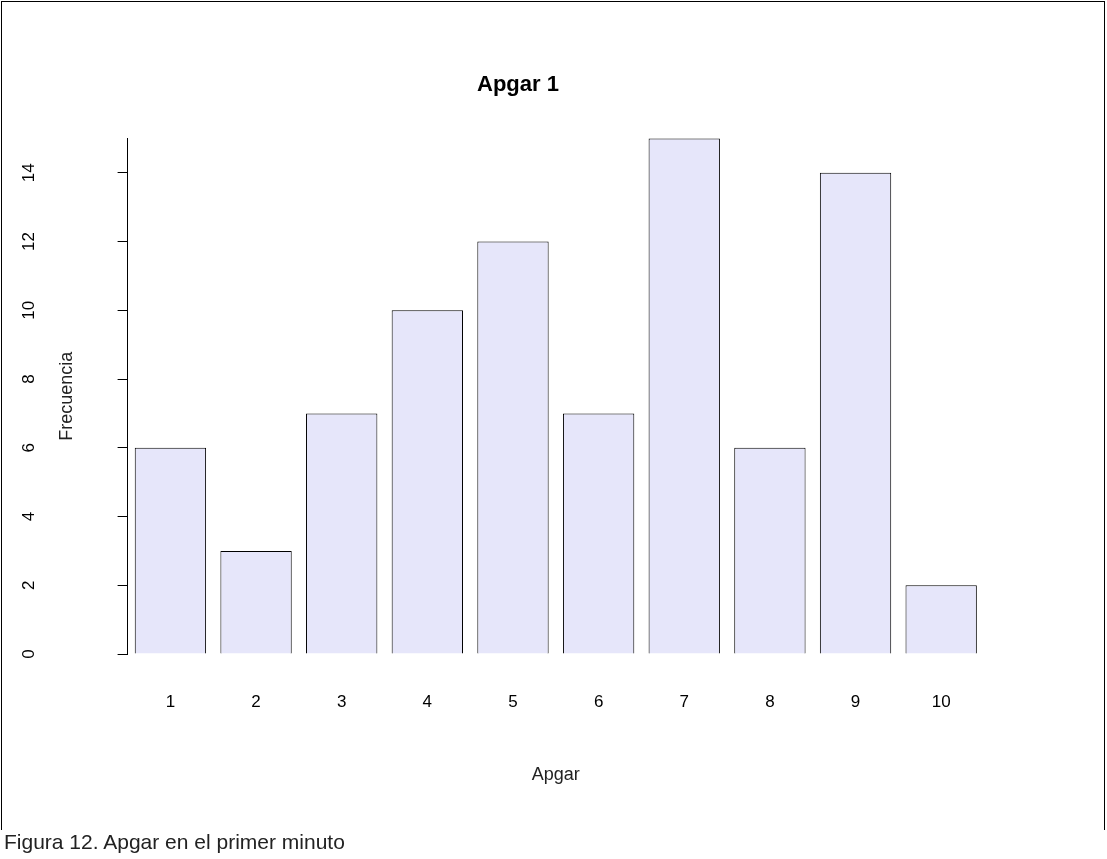  Describe the element at coordinates (29, 173) in the screenshot. I see `y-tick-label: 14` at that location.